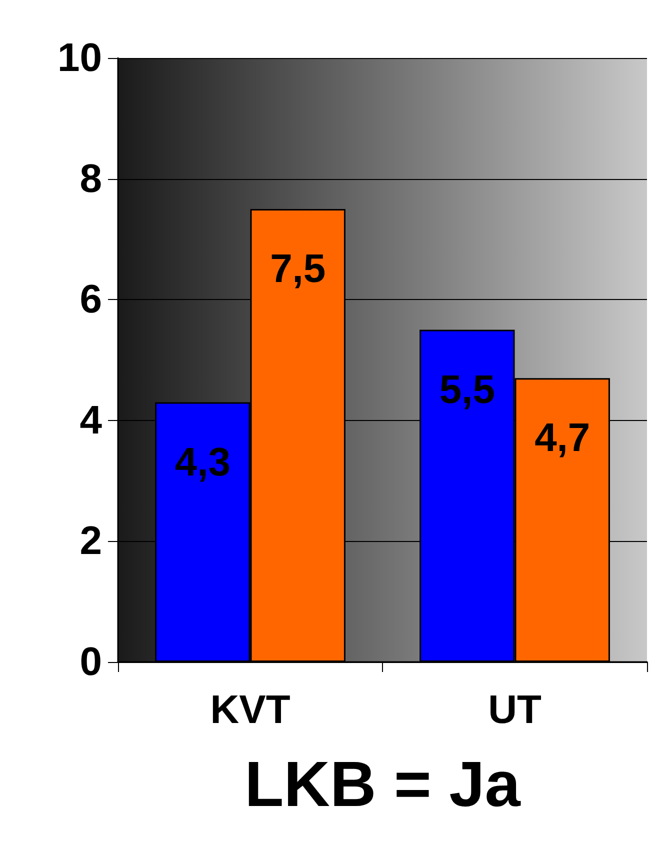  I want to click on data-label: 5,5, so click(467, 390).